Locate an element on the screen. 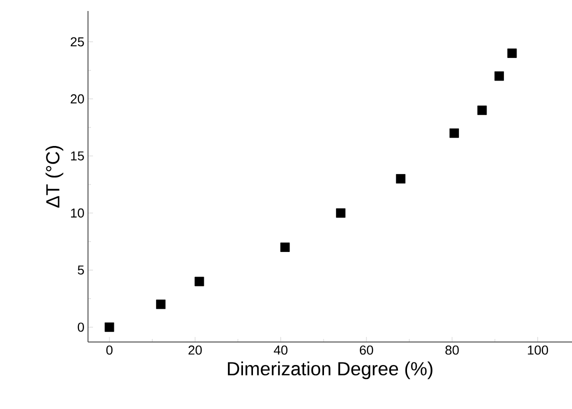 The width and height of the screenshot is (572, 409). x-tick-label: 20 is located at coordinates (195, 350).